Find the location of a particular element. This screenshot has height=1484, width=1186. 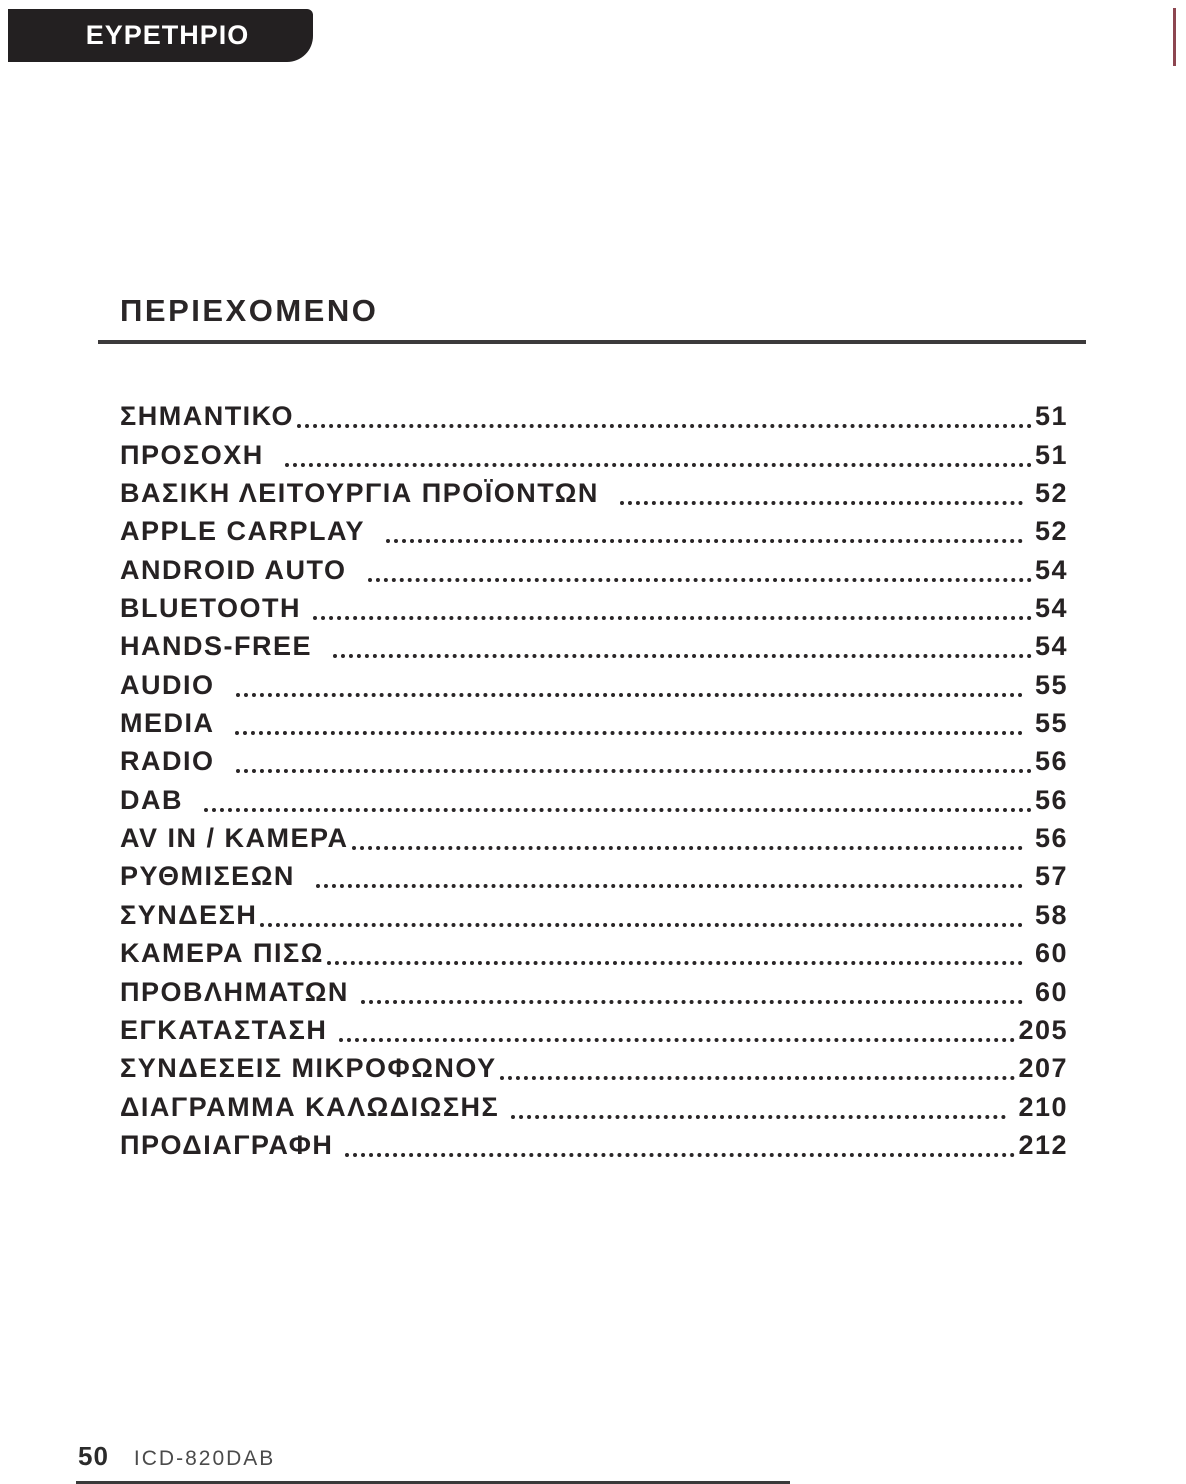

toc-entry-label: AUDIO is located at coordinates (176, 684).